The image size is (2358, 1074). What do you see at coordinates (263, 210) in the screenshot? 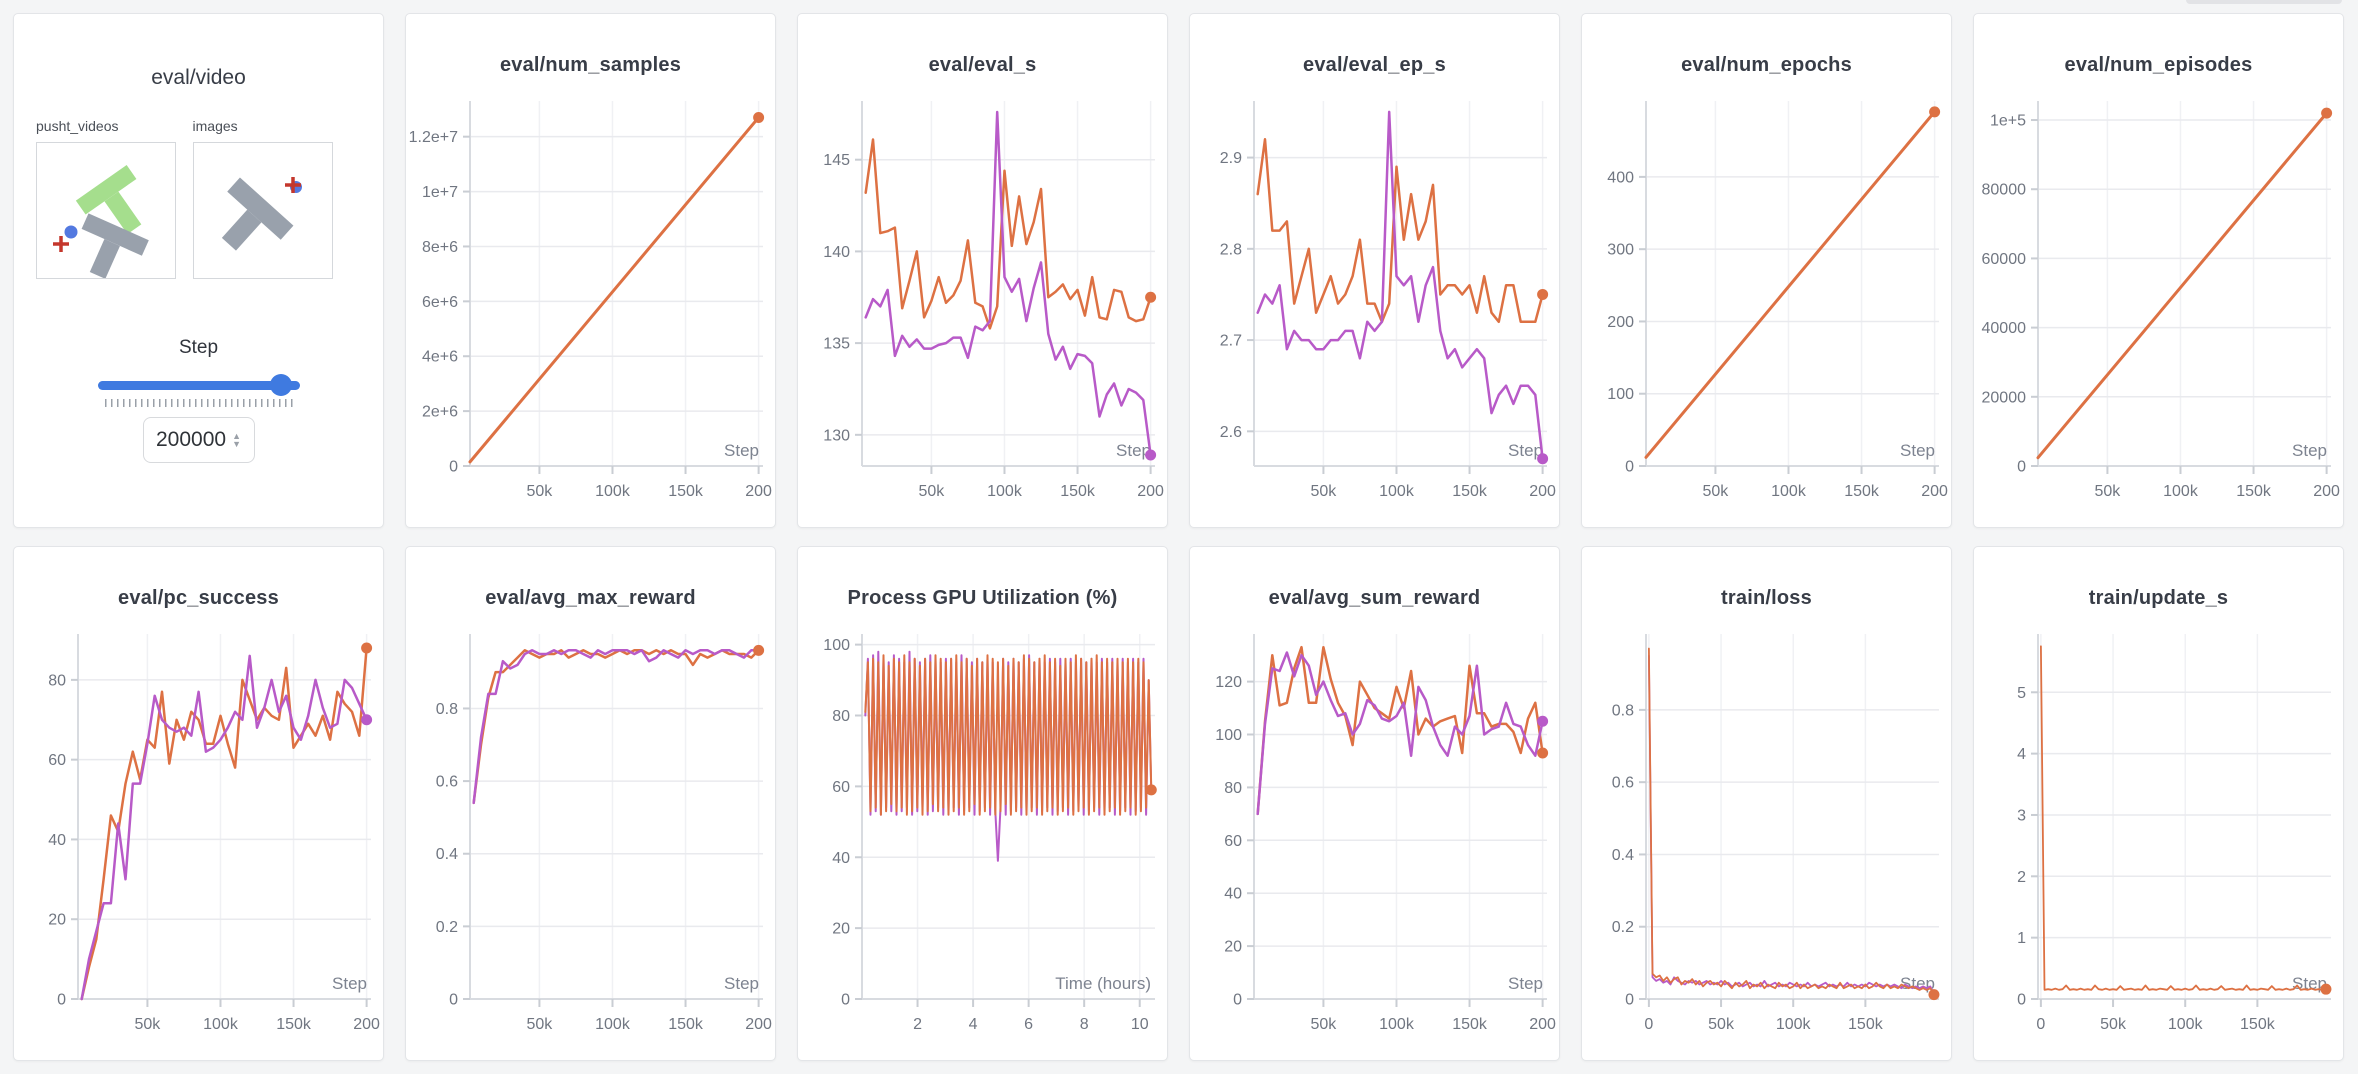
I see `images-thumbnail` at bounding box center [263, 210].